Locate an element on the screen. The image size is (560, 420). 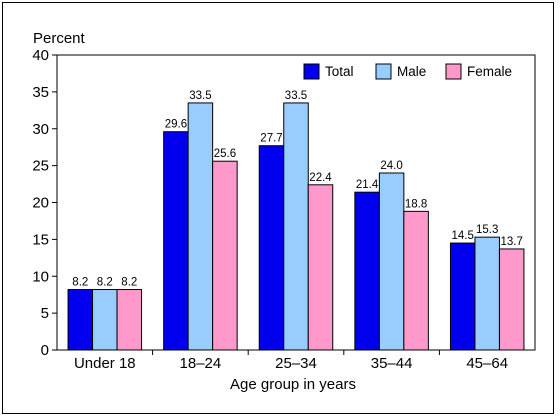
data-label: 27.7 is located at coordinates (271, 139).